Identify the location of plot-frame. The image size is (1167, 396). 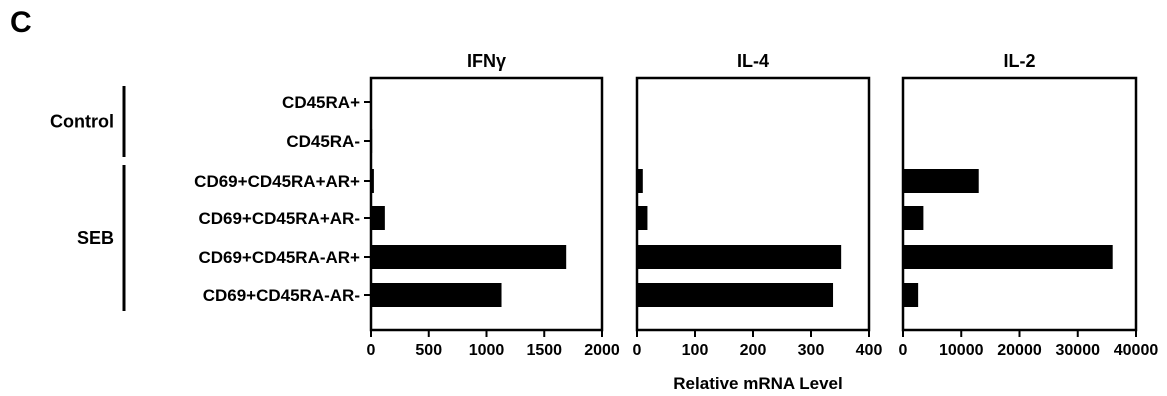
(1019, 204).